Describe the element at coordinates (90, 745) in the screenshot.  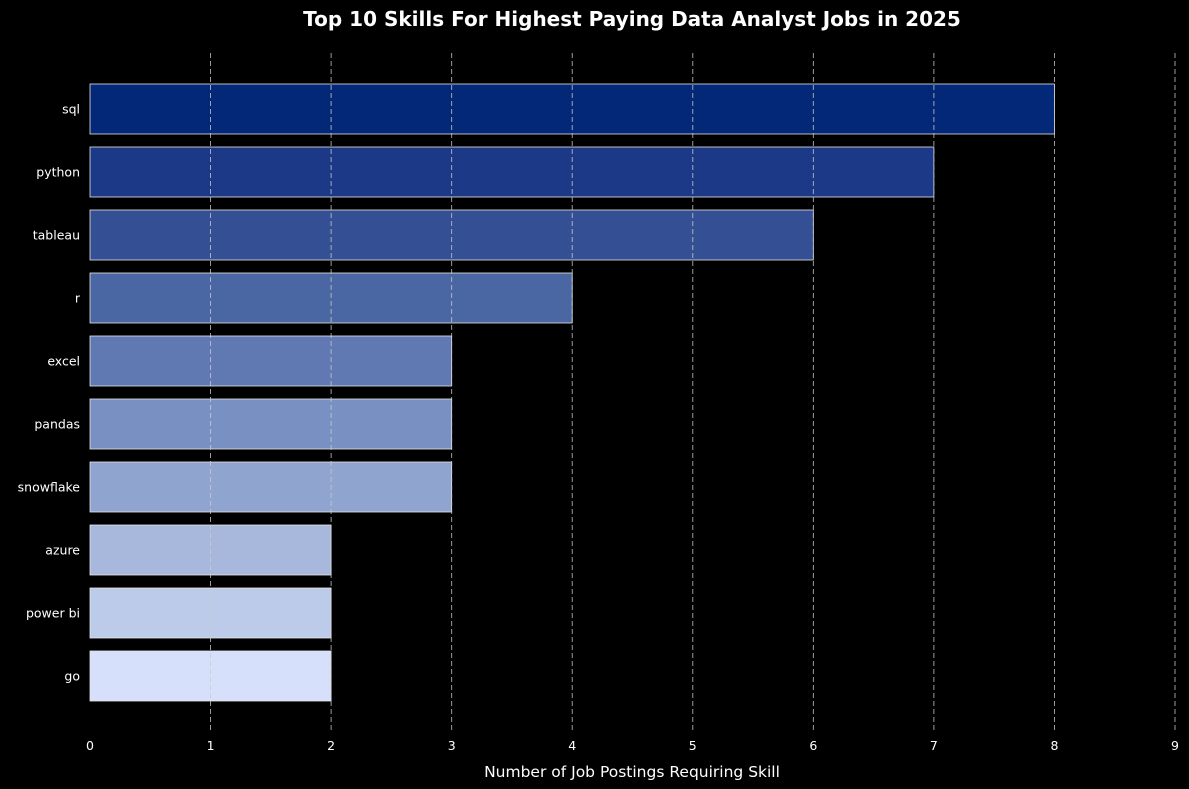
I see `x-tick-label: 0` at that location.